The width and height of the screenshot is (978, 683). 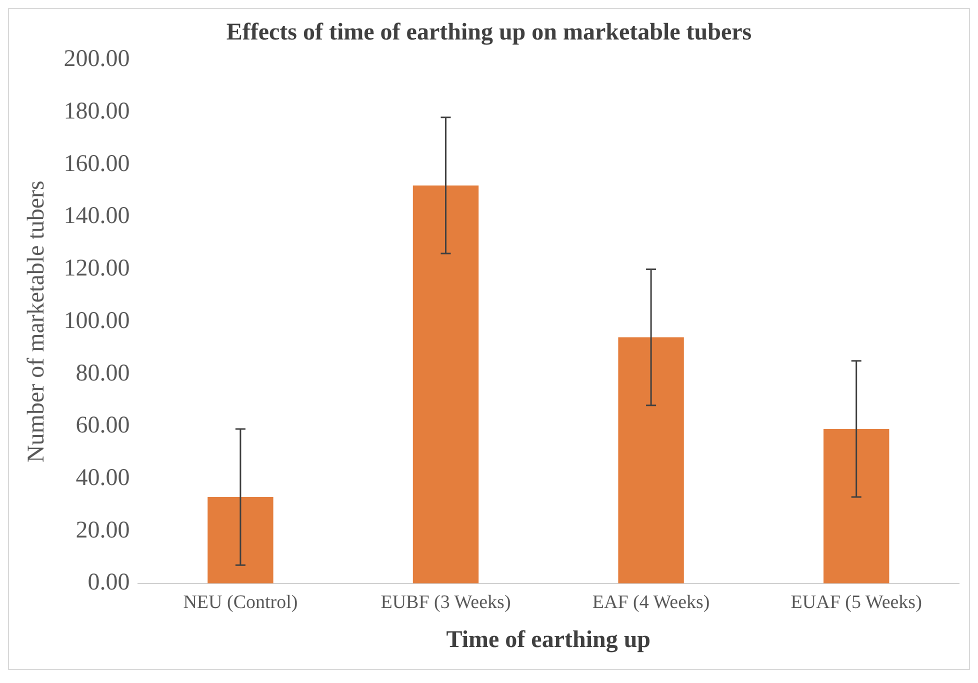 What do you see at coordinates (103, 373) in the screenshot?
I see `y-tick-label: 80.00` at bounding box center [103, 373].